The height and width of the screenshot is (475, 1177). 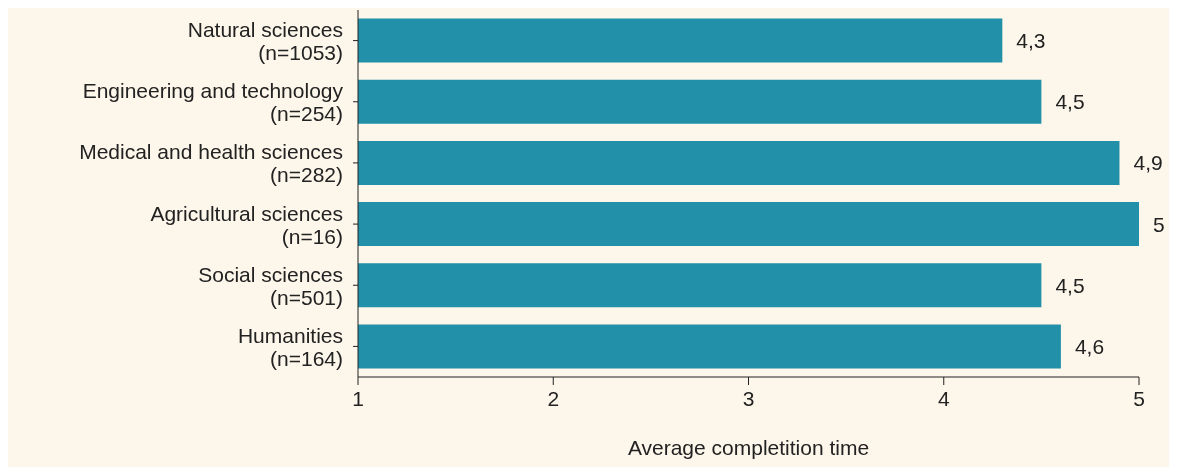 What do you see at coordinates (358, 398) in the screenshot?
I see `x-tick-label: 1` at bounding box center [358, 398].